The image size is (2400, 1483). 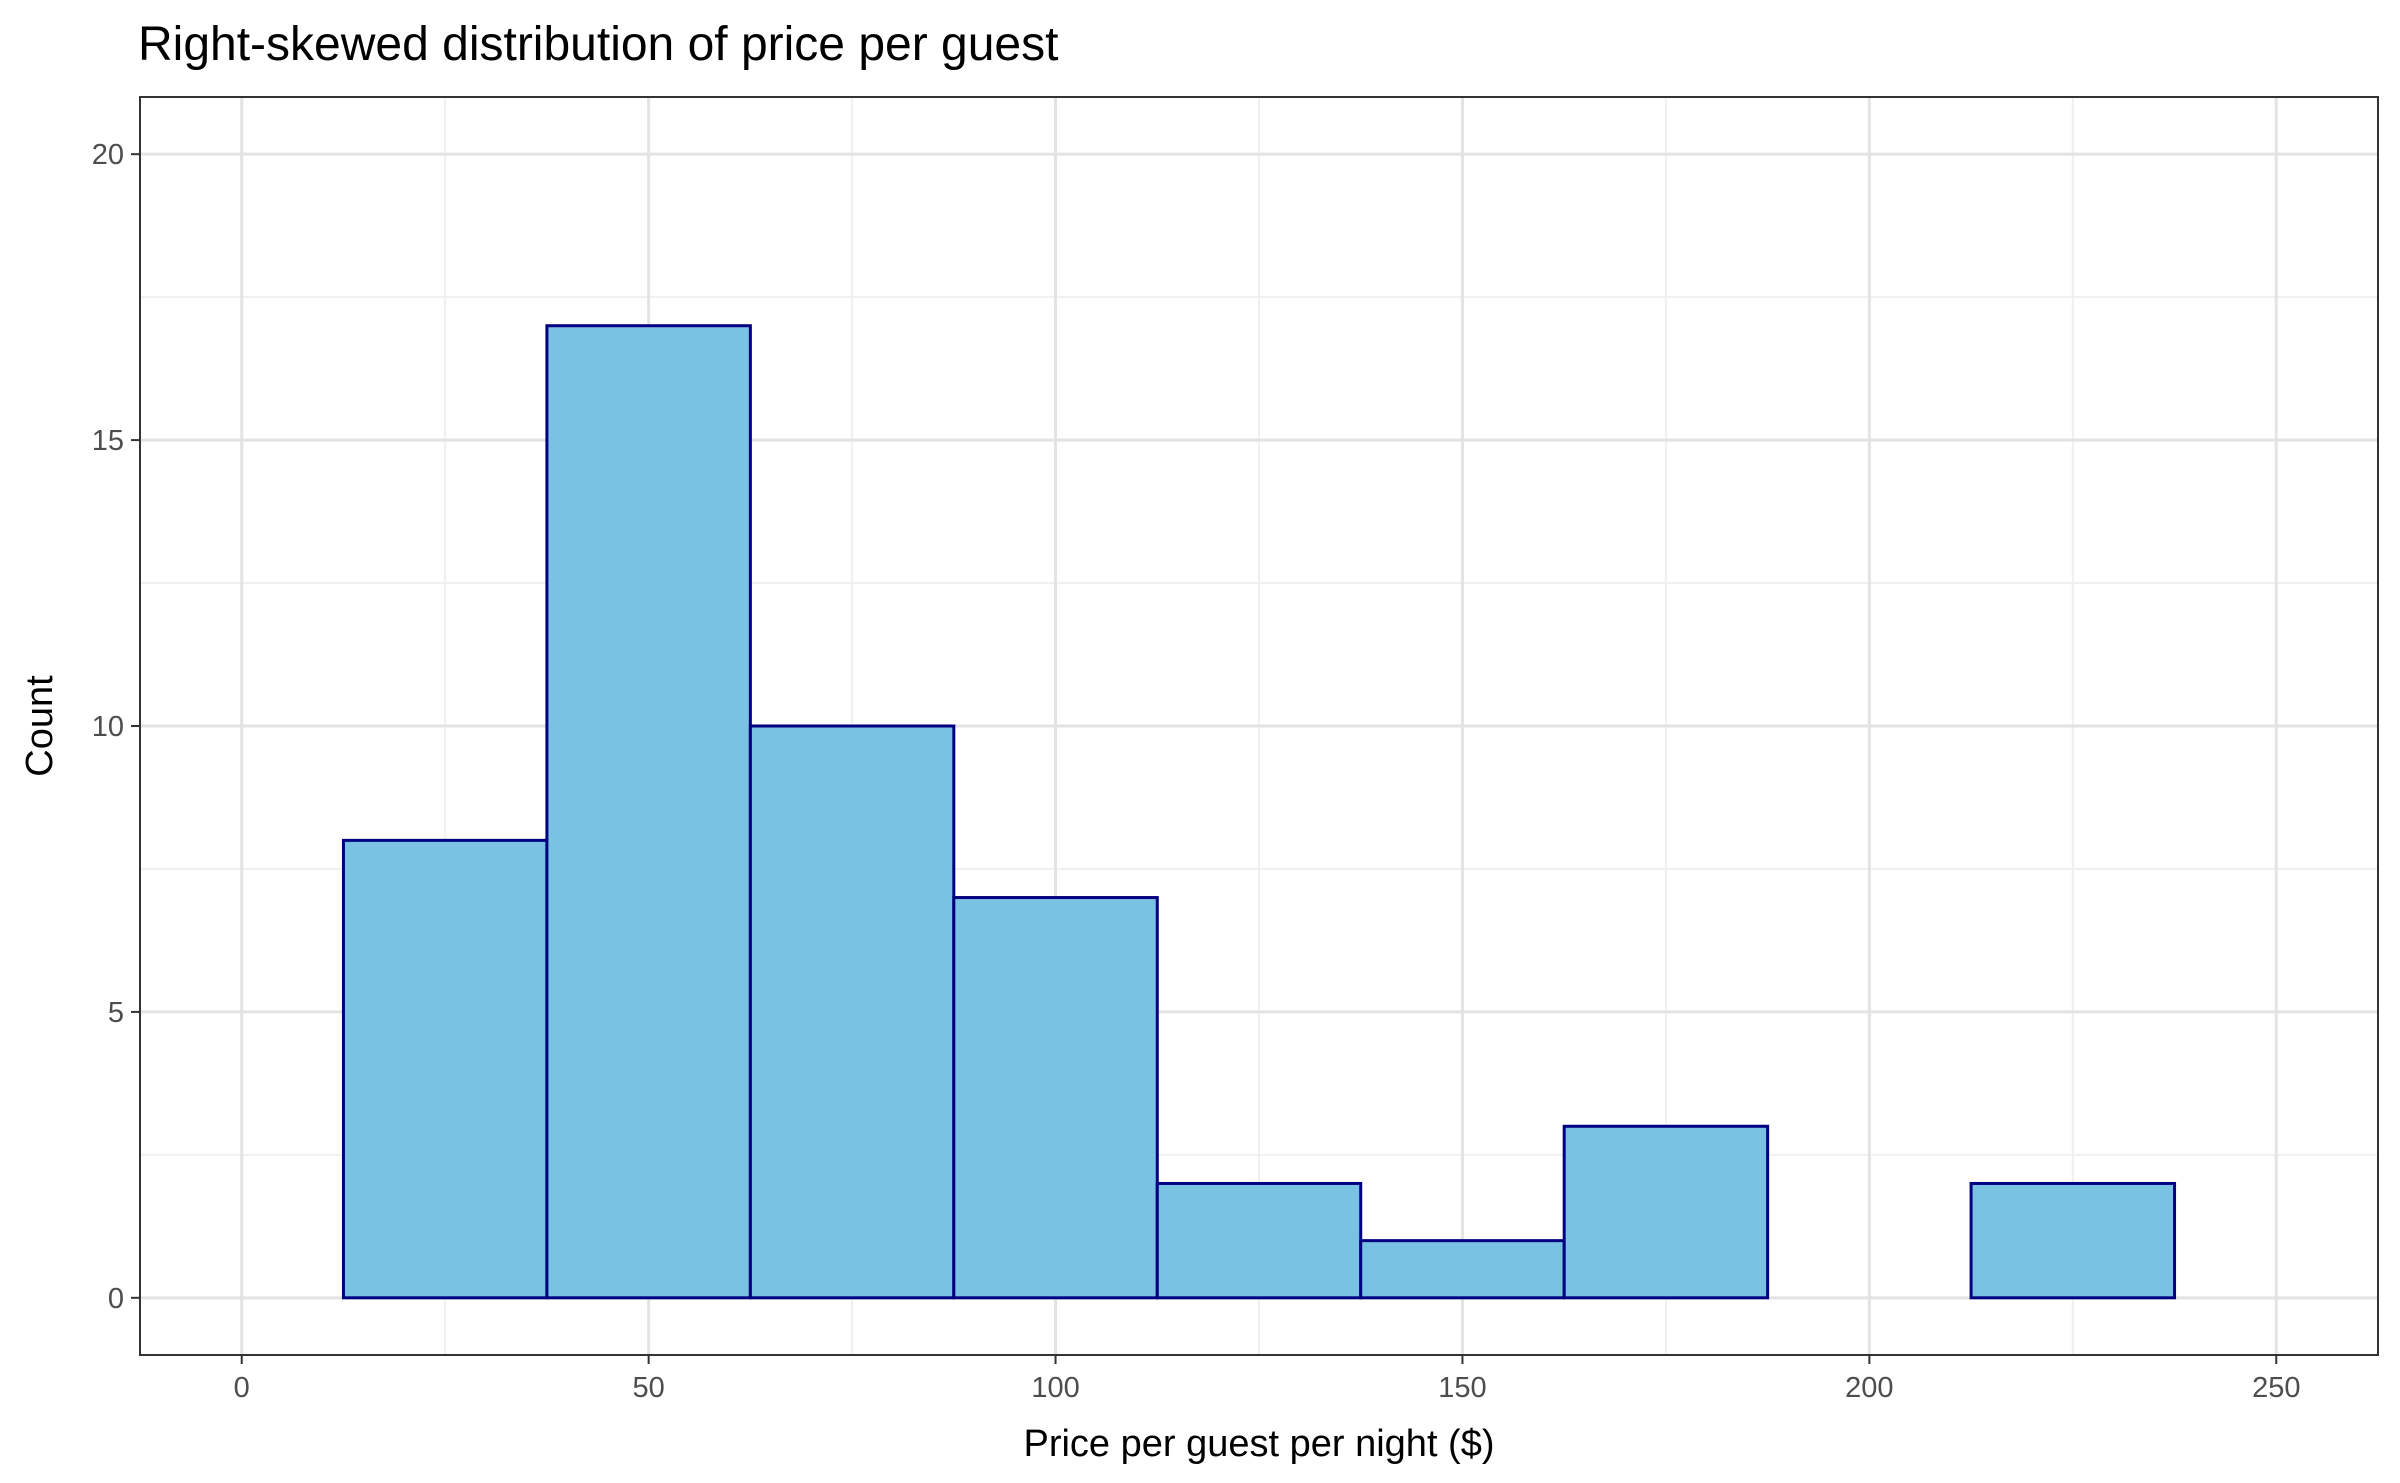 I want to click on x-tick-label: 150, so click(x=1462, y=1388).